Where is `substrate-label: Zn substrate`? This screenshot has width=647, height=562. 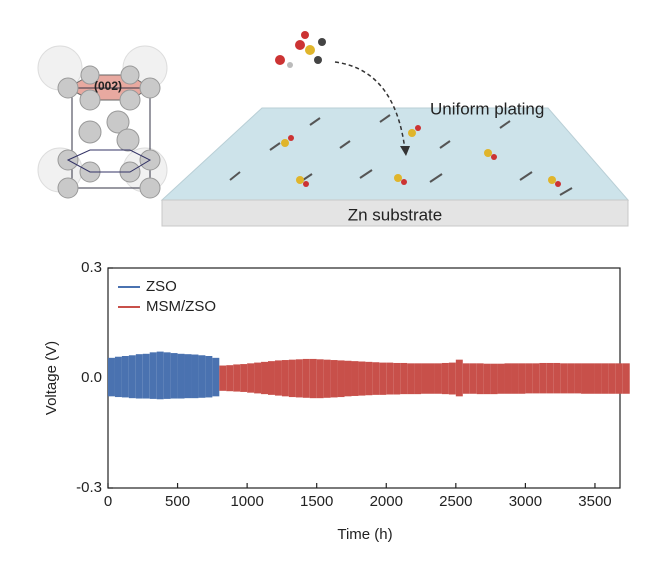 substrate-label: Zn substrate is located at coordinates (395, 214).